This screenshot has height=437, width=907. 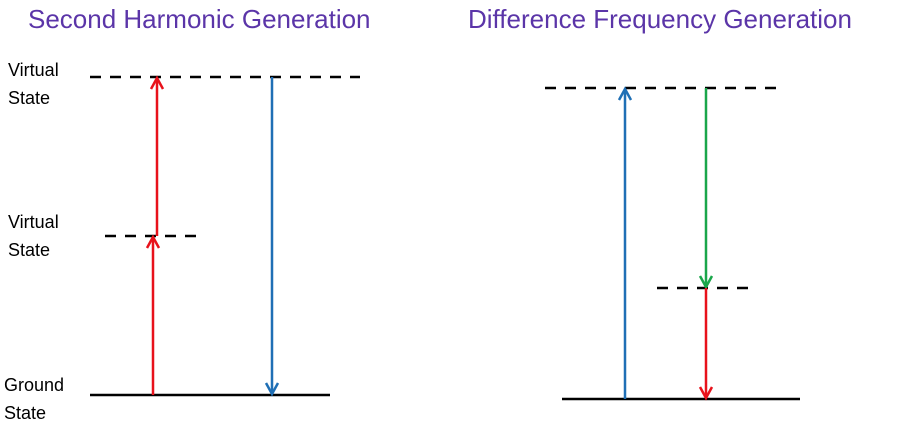 What do you see at coordinates (706, 189) in the screenshot?
I see `signal-arrow` at bounding box center [706, 189].